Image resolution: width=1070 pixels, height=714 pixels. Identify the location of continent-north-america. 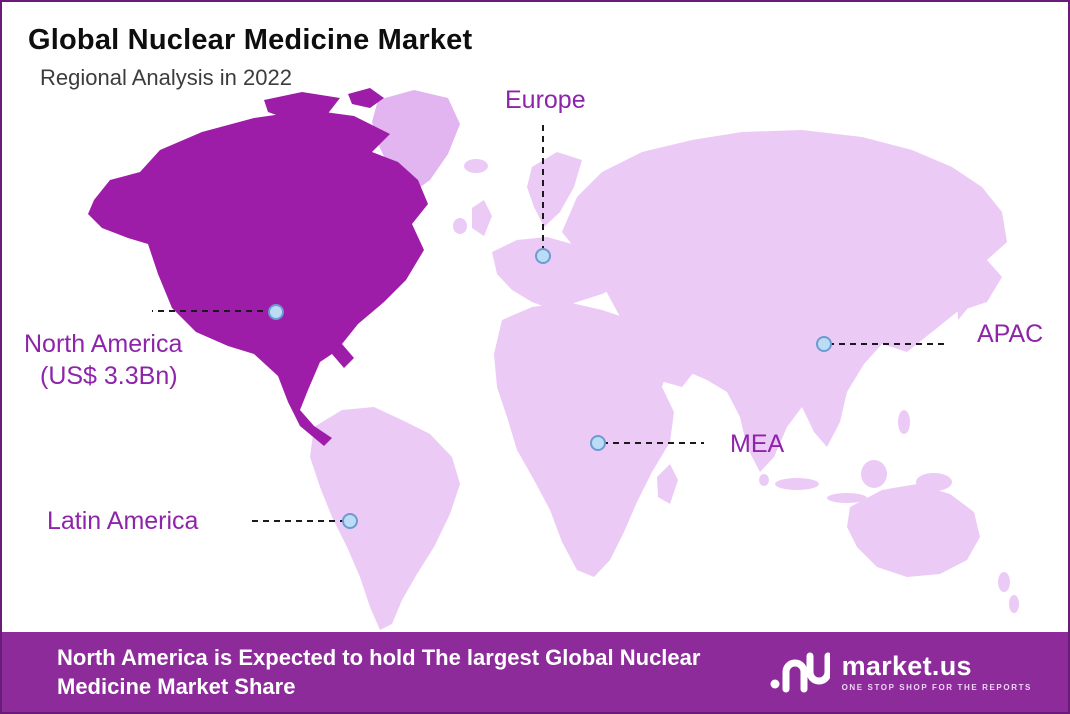
(258, 278).